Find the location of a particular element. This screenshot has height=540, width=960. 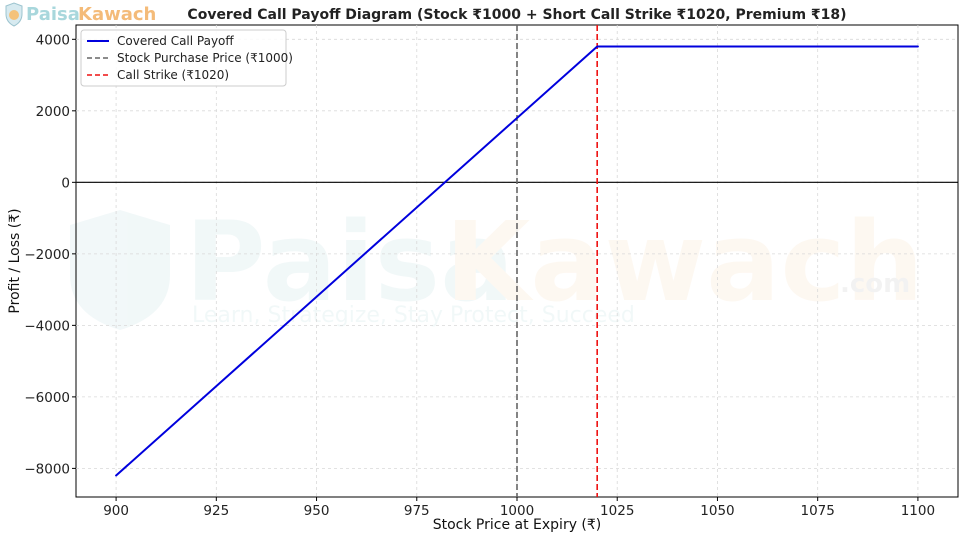

watermark-tagline: Learn, Strategize, Stay Protect, Succeed is located at coordinates (413, 315).